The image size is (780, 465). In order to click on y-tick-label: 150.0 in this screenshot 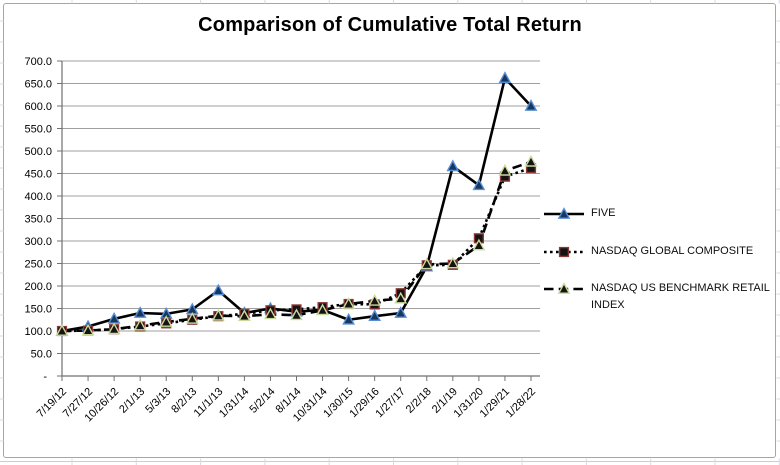, I will do `click(38, 310)`.